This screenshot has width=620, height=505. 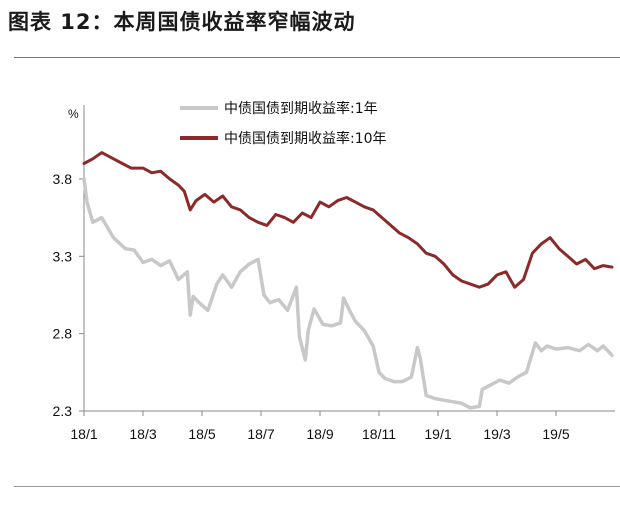 What do you see at coordinates (182, 22) in the screenshot?
I see `chart-title: 图表 12：本周国债收益率窄幅波动` at bounding box center [182, 22].